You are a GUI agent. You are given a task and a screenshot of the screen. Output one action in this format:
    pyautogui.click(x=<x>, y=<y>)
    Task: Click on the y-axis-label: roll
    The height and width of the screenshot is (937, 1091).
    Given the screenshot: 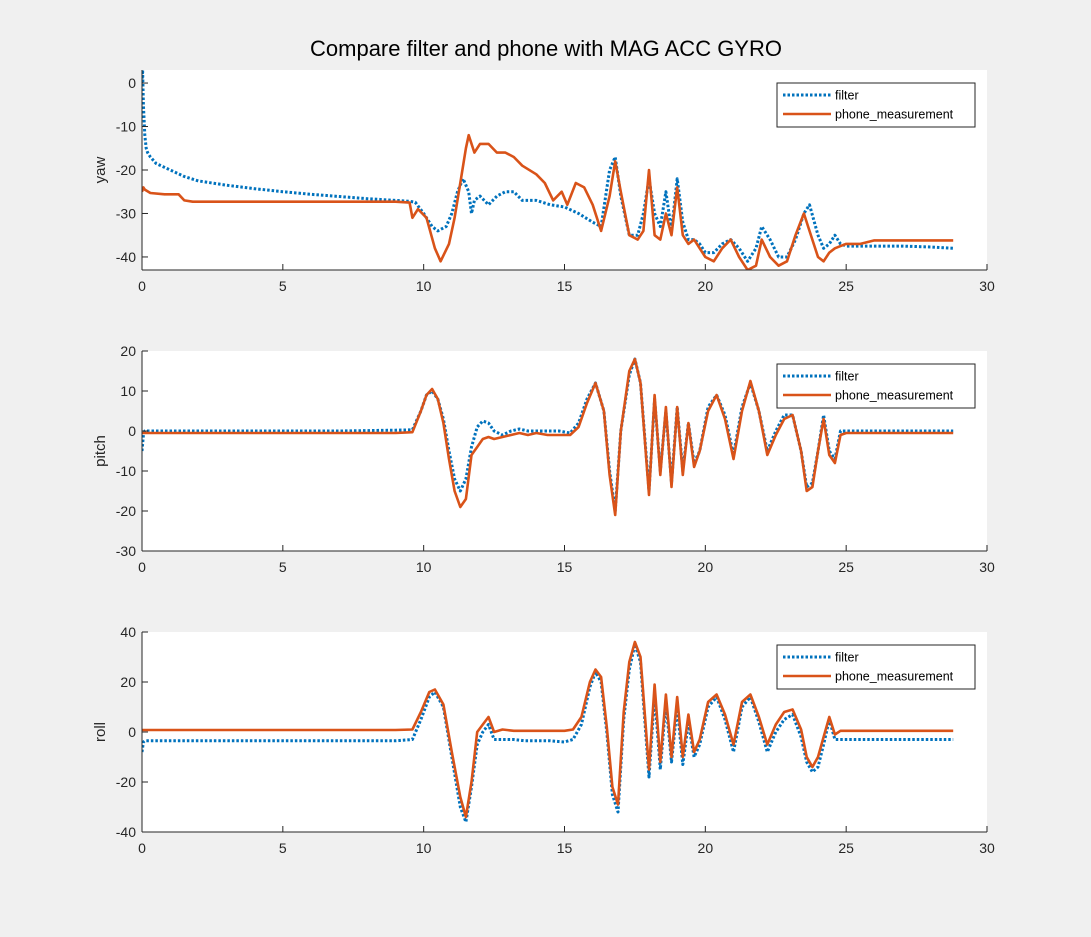 What is the action you would take?
    pyautogui.click(x=100, y=732)
    